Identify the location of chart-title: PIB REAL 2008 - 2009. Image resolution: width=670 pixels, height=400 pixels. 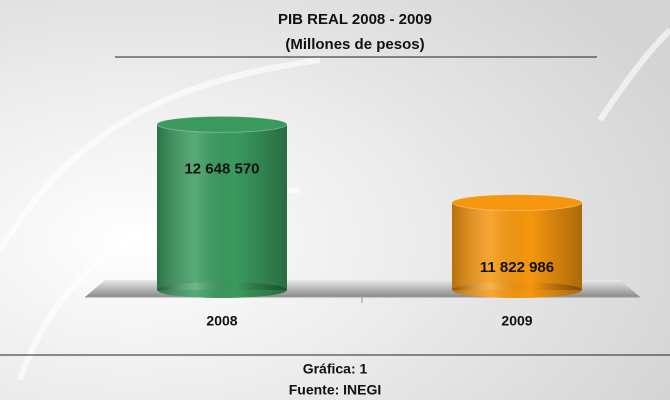
(355, 19).